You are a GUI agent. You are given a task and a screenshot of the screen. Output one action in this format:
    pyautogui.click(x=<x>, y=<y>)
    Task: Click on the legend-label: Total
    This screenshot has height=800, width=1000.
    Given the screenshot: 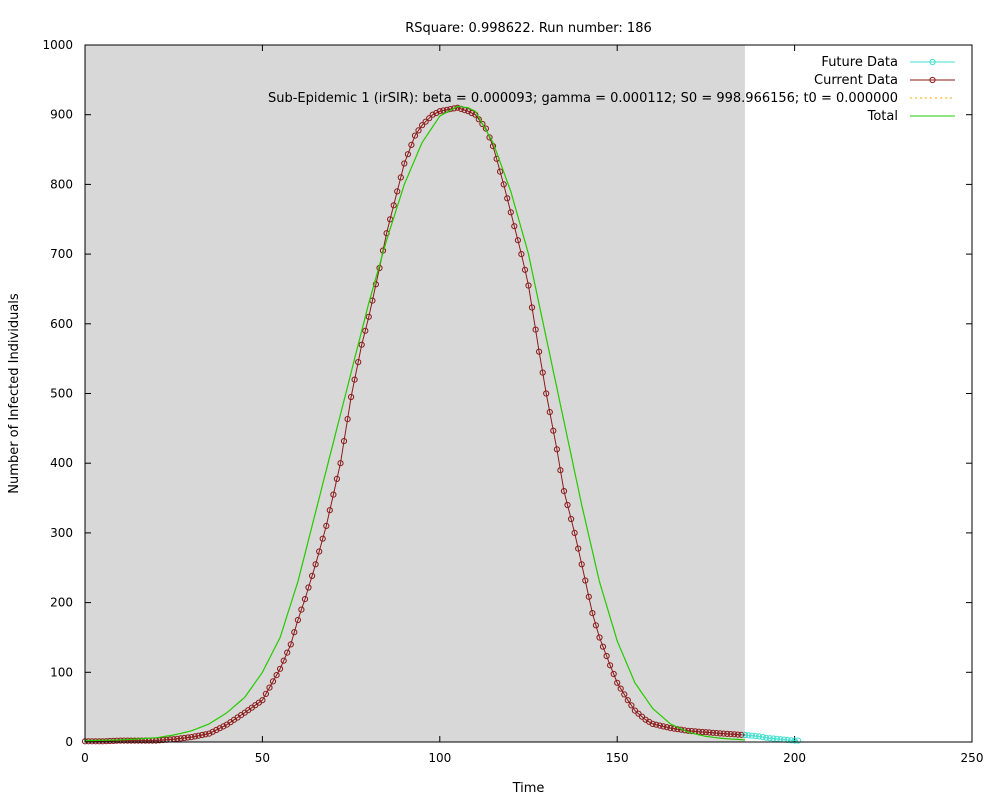 What is the action you would take?
    pyautogui.click(x=882, y=116)
    